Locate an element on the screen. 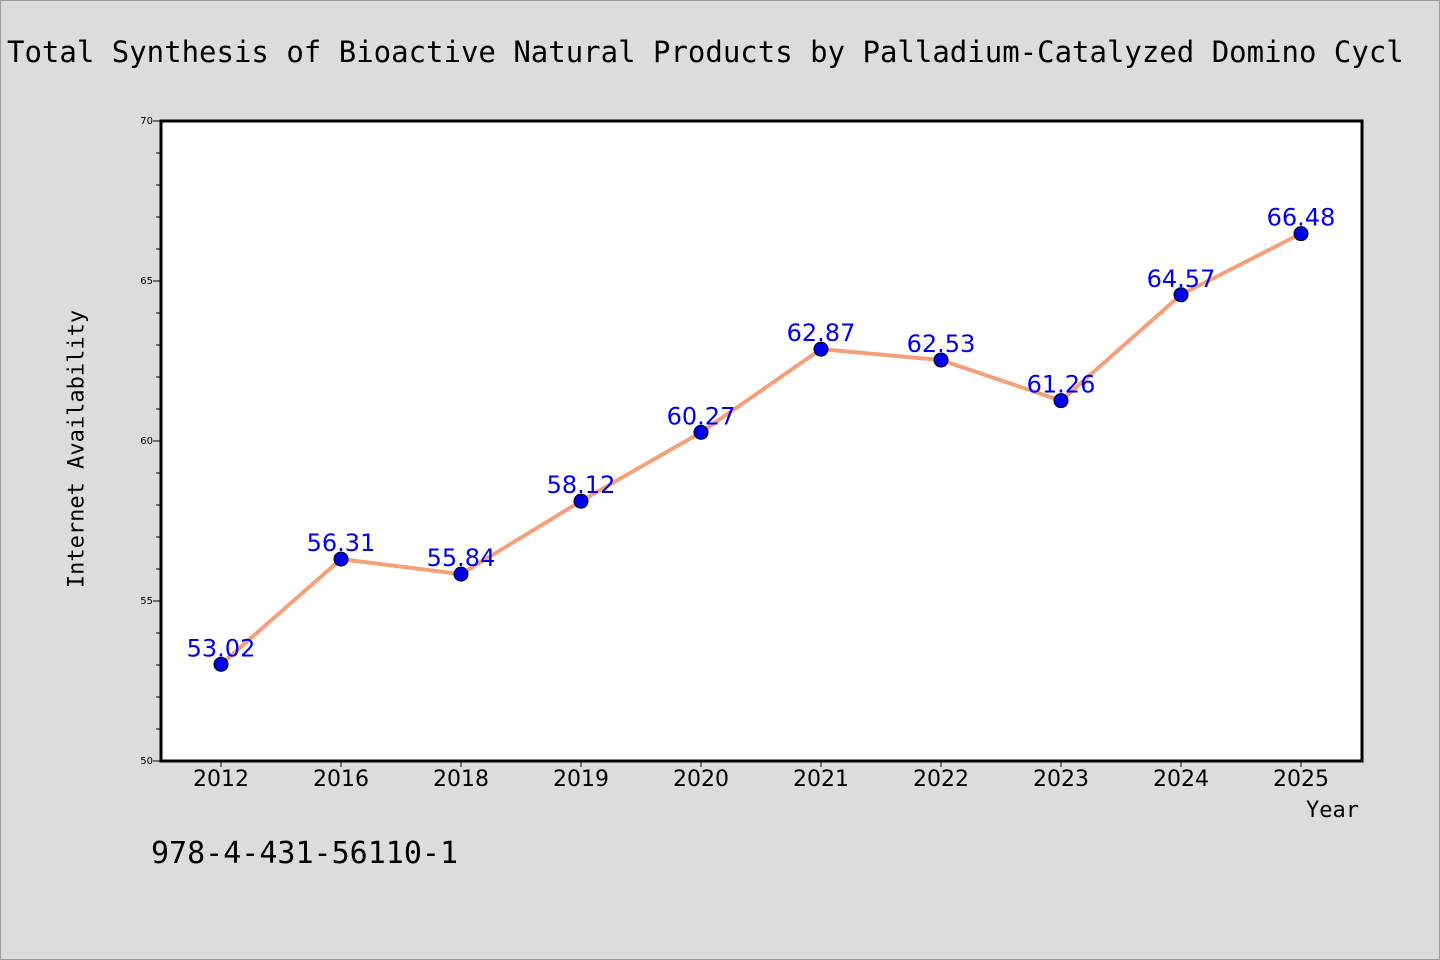 The image size is (1440, 960). data-label: 56.31 is located at coordinates (341, 543).